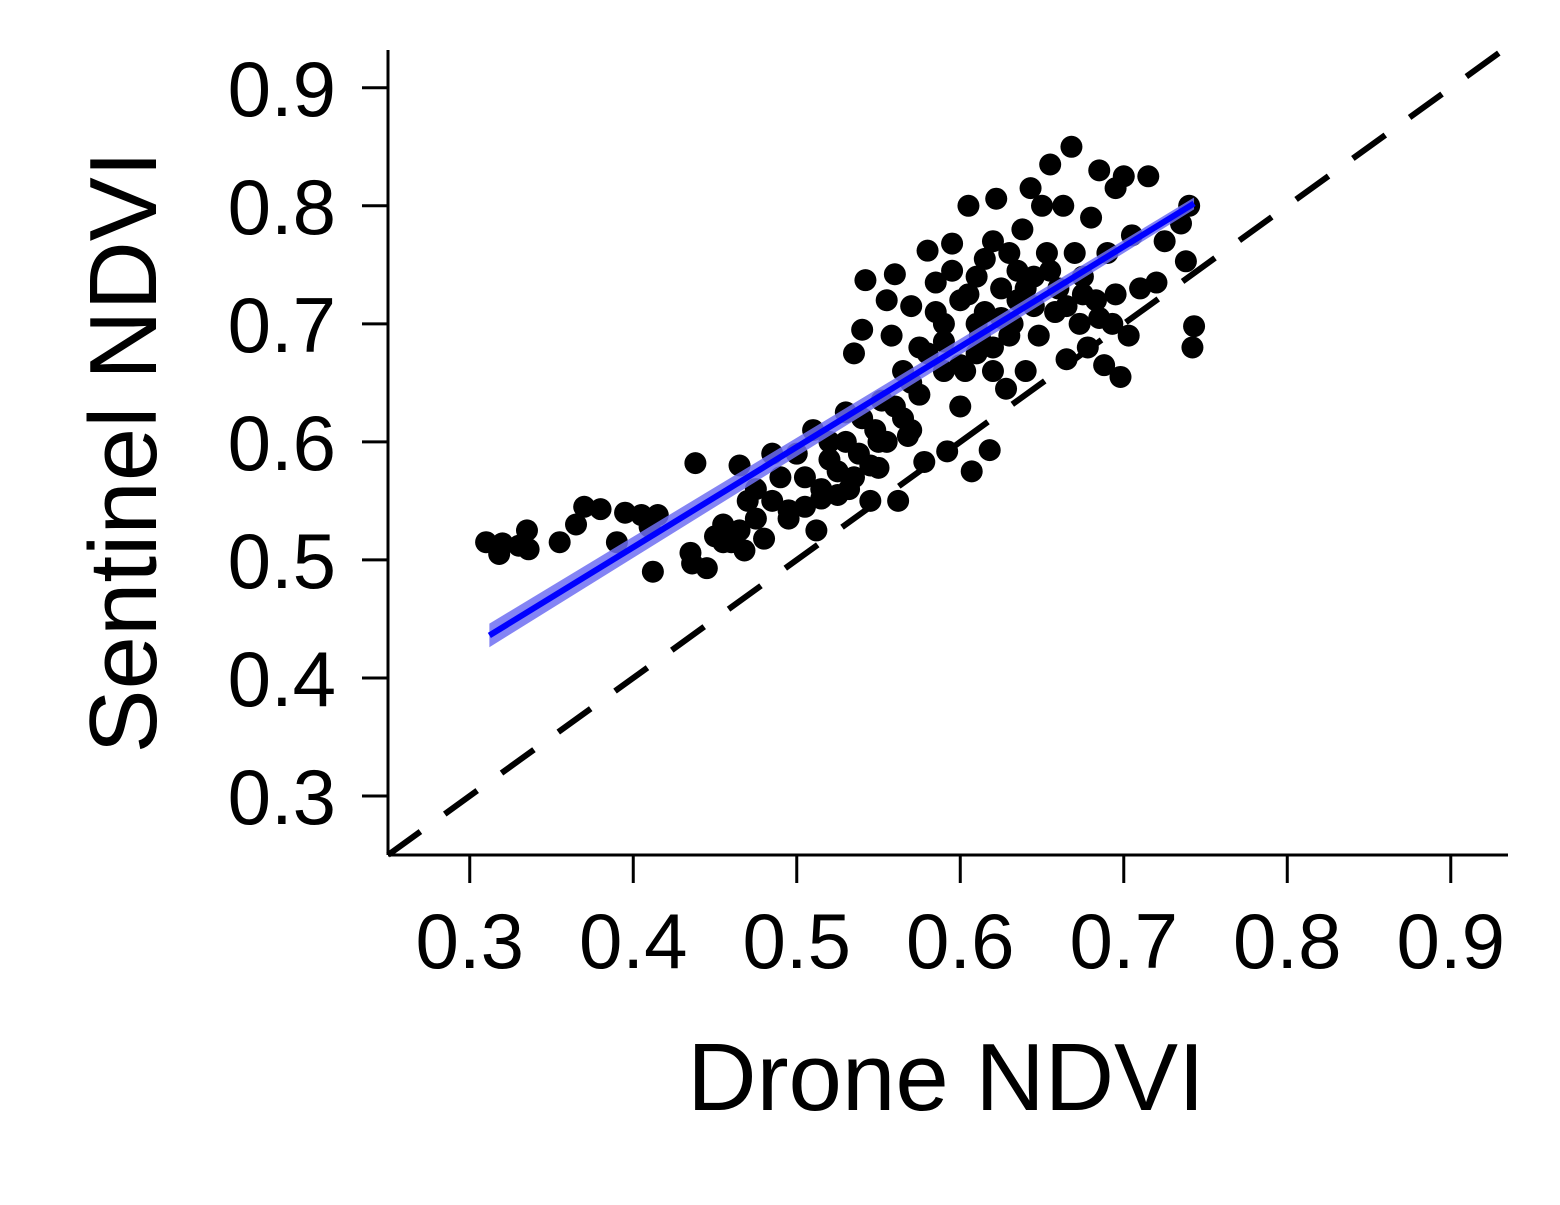 This screenshot has width=1560, height=1205. What do you see at coordinates (282, 679) in the screenshot?
I see `y-tick-label: 0.4` at bounding box center [282, 679].